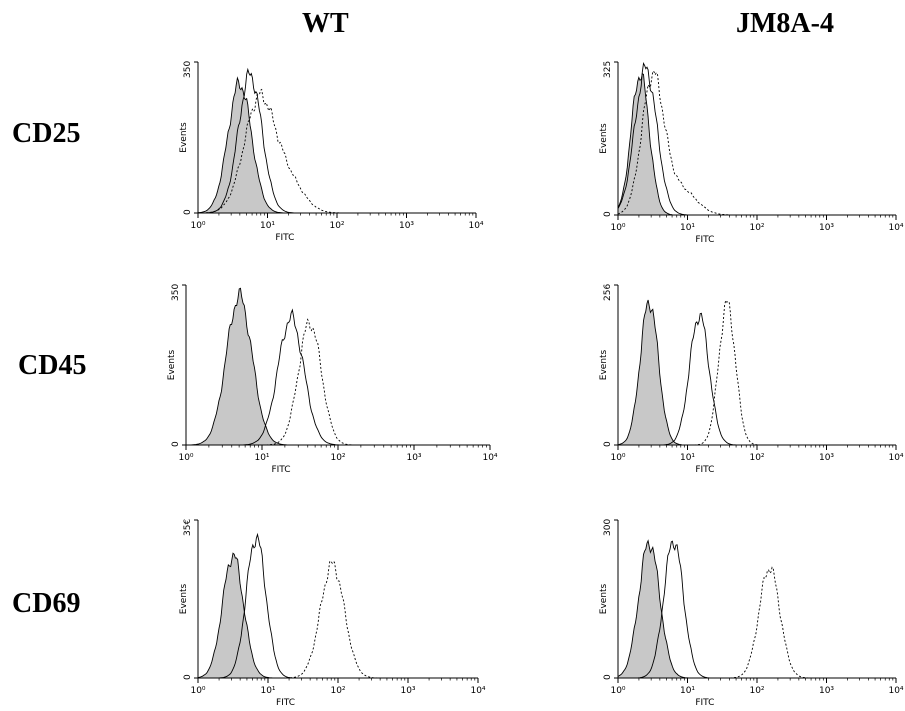 This screenshot has width=905, height=711. Describe the element at coordinates (785, 23) in the screenshot. I see `column-title-jm8a-4: JM8A-4` at that location.